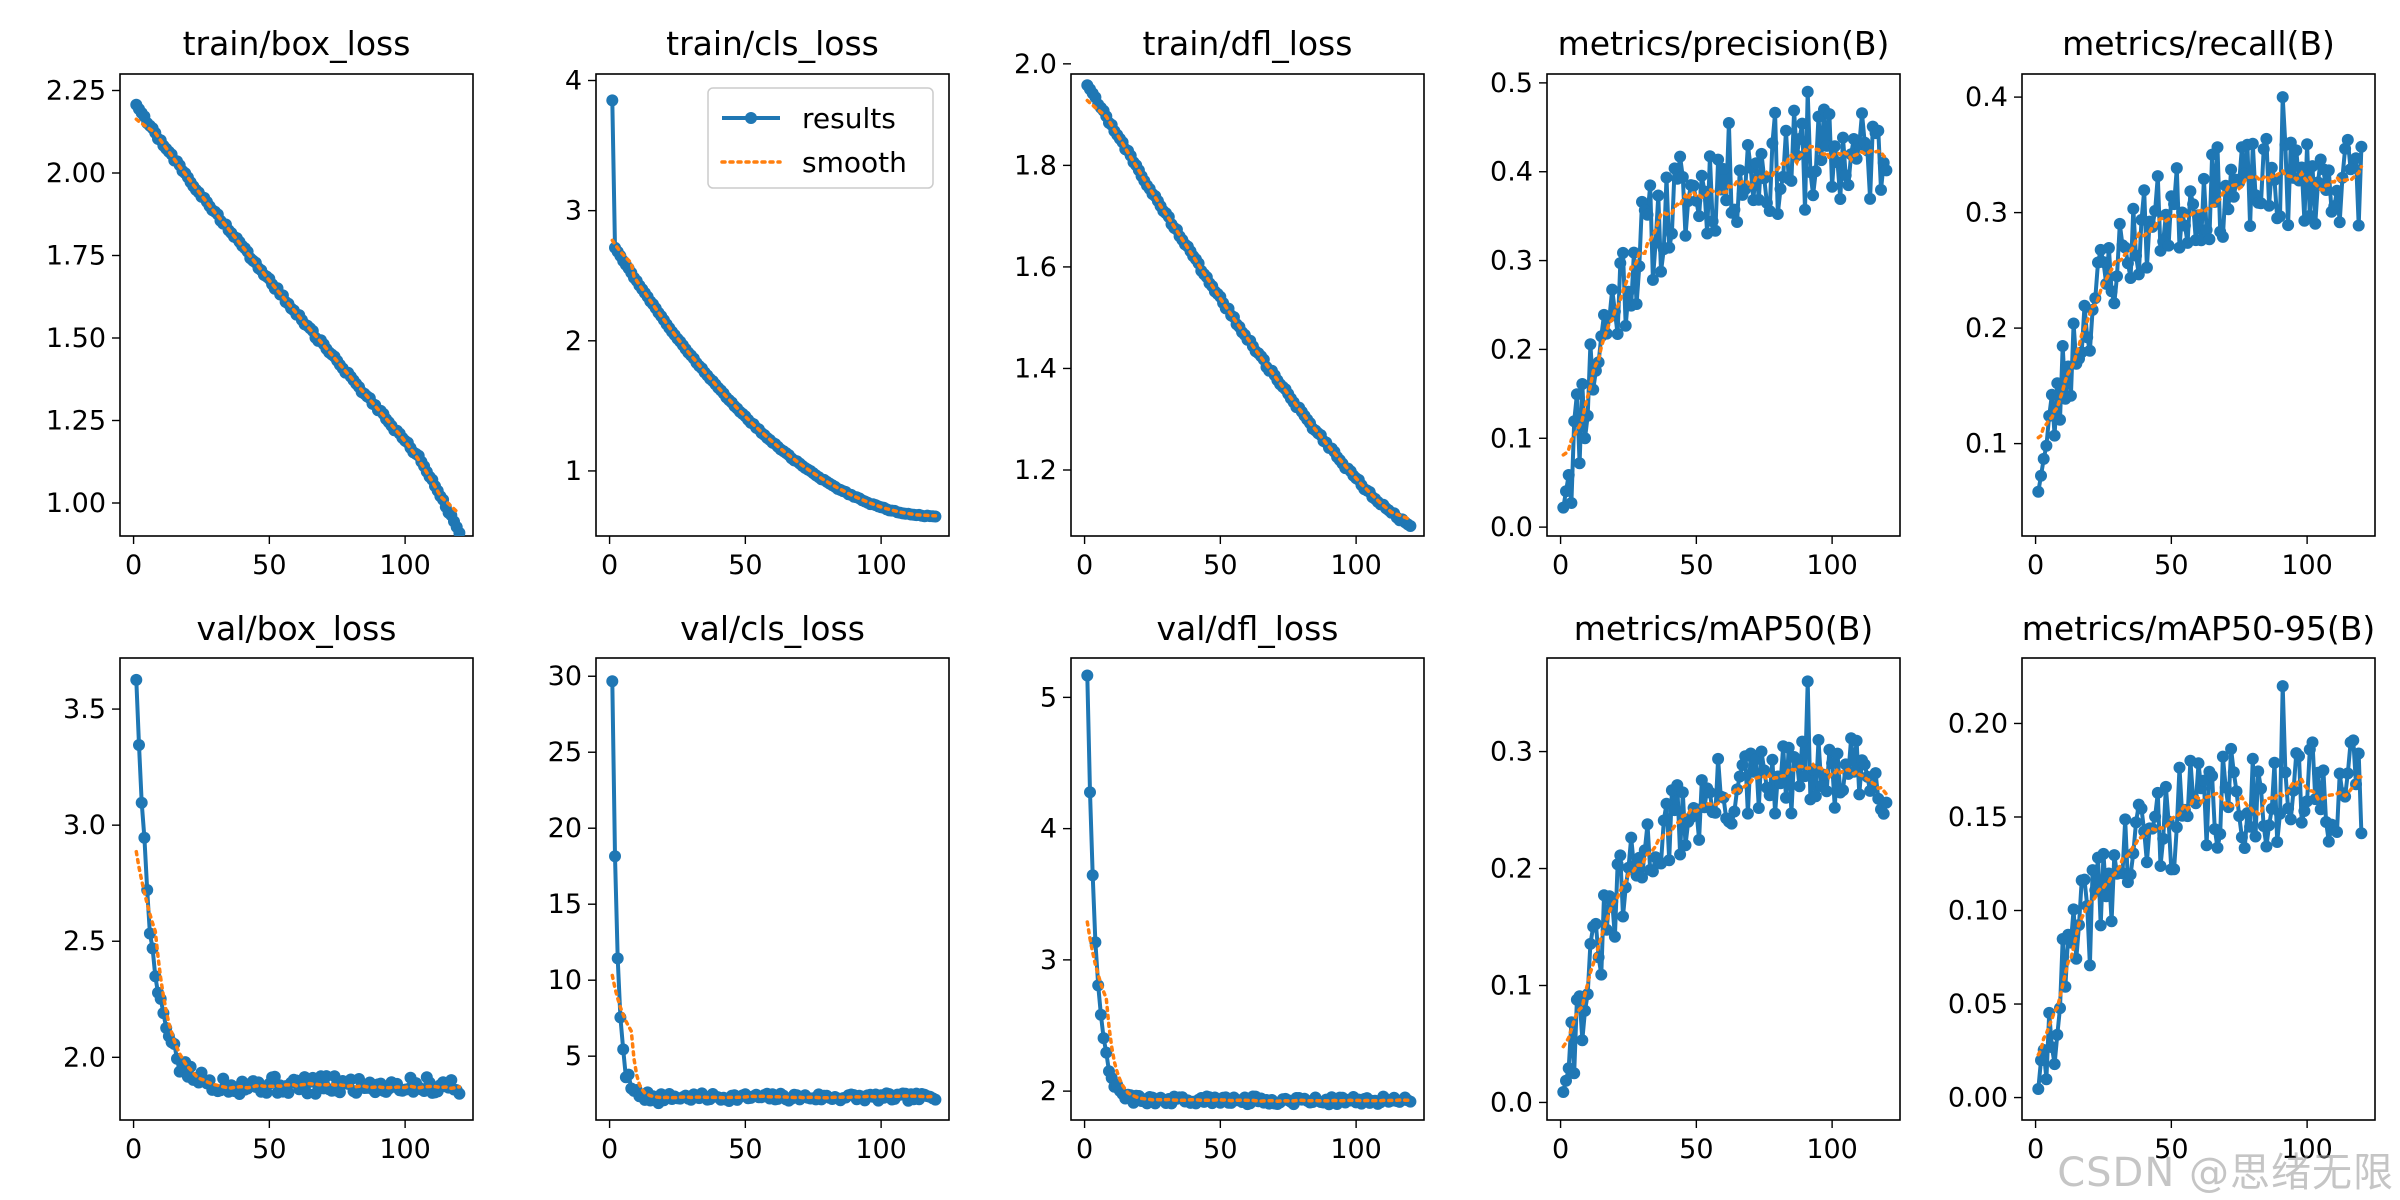 Image resolution: width=2400 pixels, height=1200 pixels. What do you see at coordinates (1035, 368) in the screenshot?
I see `y-tick-label: 1.4` at bounding box center [1035, 368].